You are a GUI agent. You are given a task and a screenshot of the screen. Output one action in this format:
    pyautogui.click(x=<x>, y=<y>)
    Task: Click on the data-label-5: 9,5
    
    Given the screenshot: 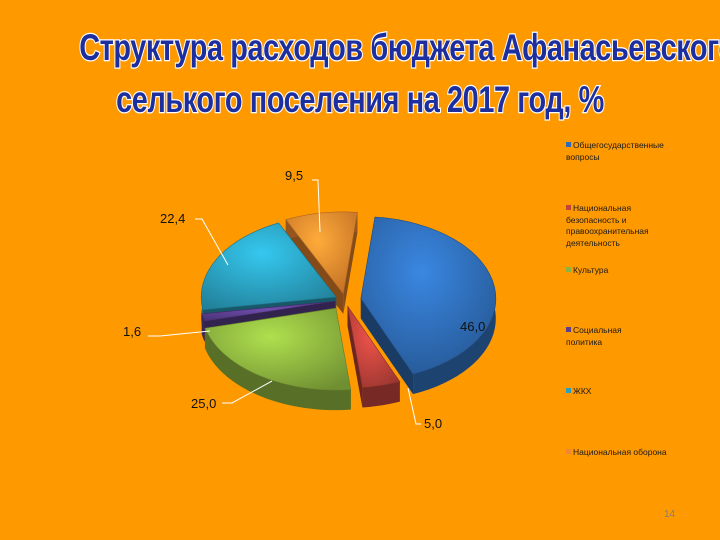 What is the action you would take?
    pyautogui.click(x=294, y=175)
    